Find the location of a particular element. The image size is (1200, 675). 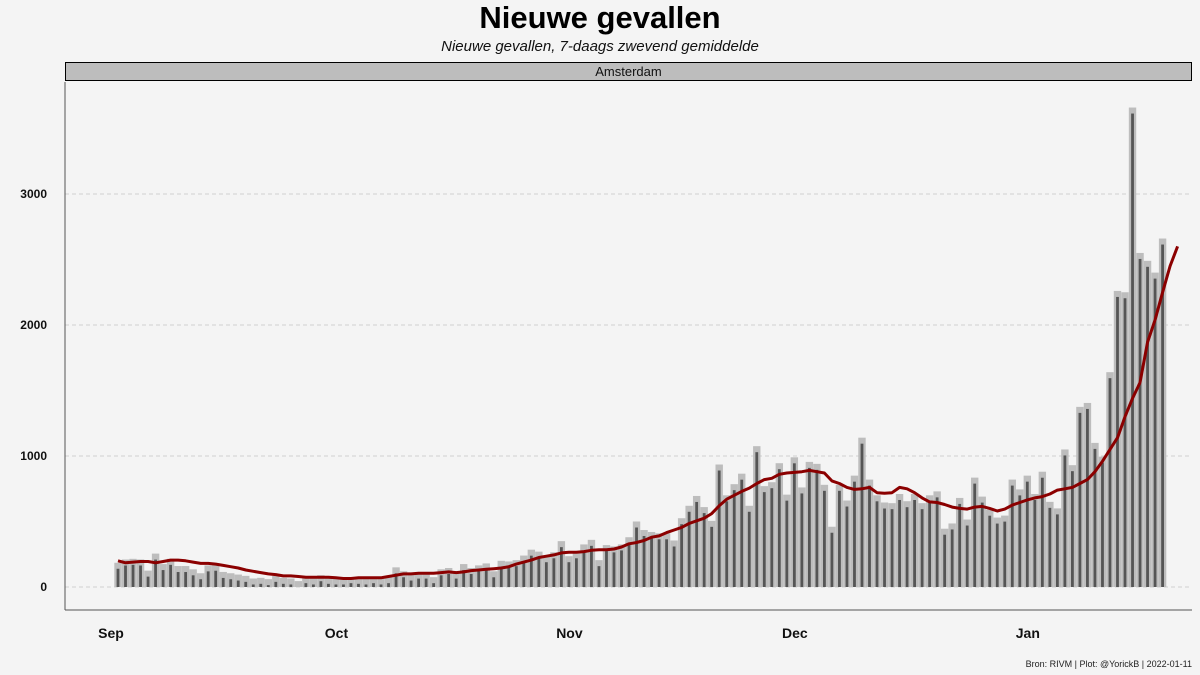

x-tick-label: Jan is located at coordinates (1028, 633).